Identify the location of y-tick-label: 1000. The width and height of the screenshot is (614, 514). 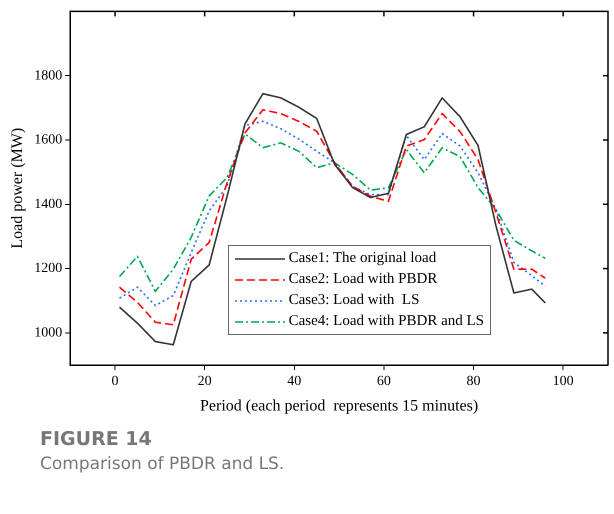
(48, 333).